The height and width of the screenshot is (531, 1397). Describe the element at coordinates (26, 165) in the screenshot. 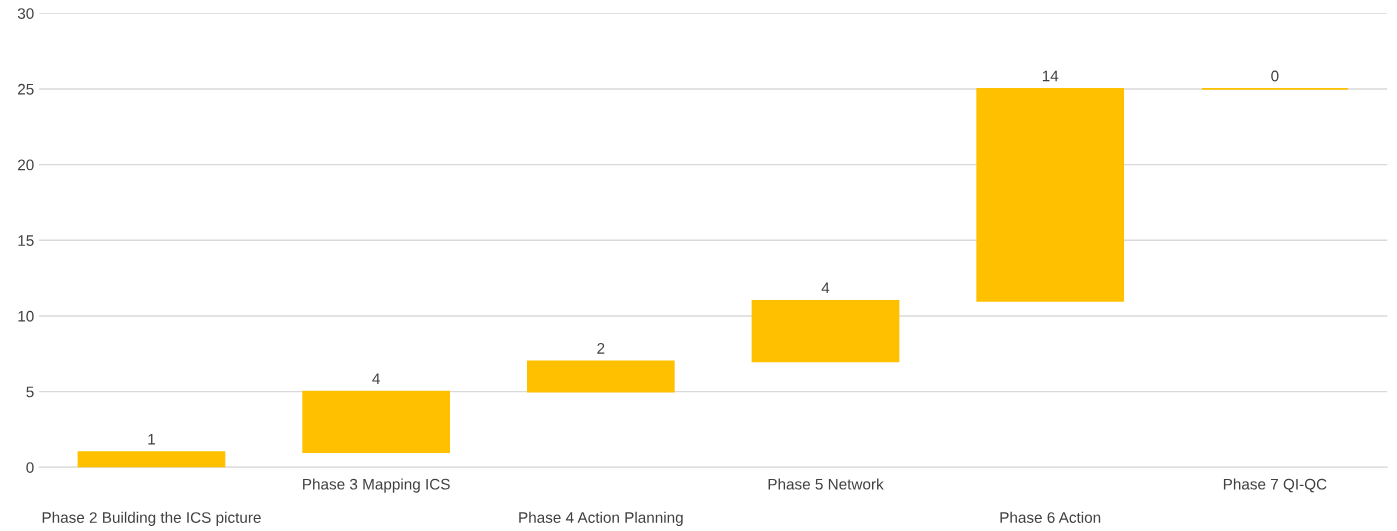

I see `y-tick-label: 20` at that location.